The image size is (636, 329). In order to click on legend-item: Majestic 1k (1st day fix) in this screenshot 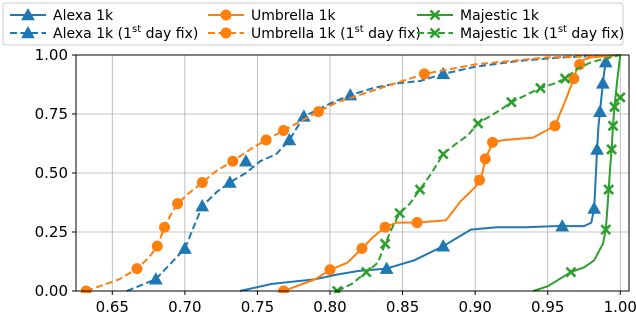, I will do `click(520, 33)`.